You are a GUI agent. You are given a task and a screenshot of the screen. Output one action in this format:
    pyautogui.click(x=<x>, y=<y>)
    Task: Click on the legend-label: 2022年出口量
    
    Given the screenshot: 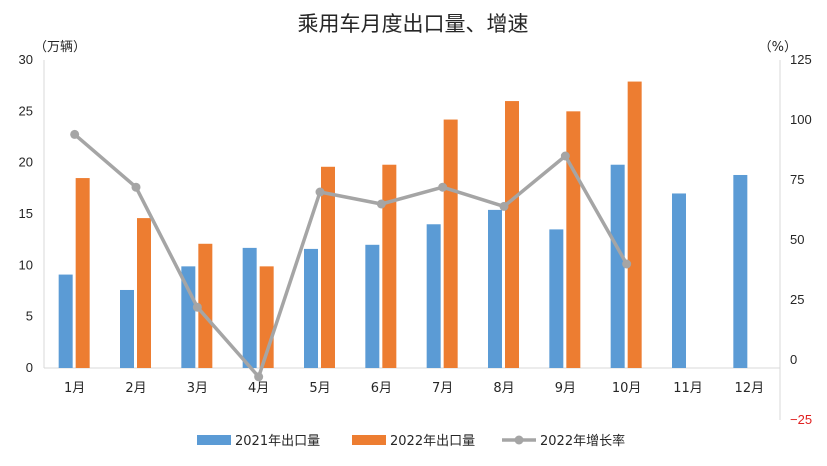 What is the action you would take?
    pyautogui.click(x=432, y=441)
    